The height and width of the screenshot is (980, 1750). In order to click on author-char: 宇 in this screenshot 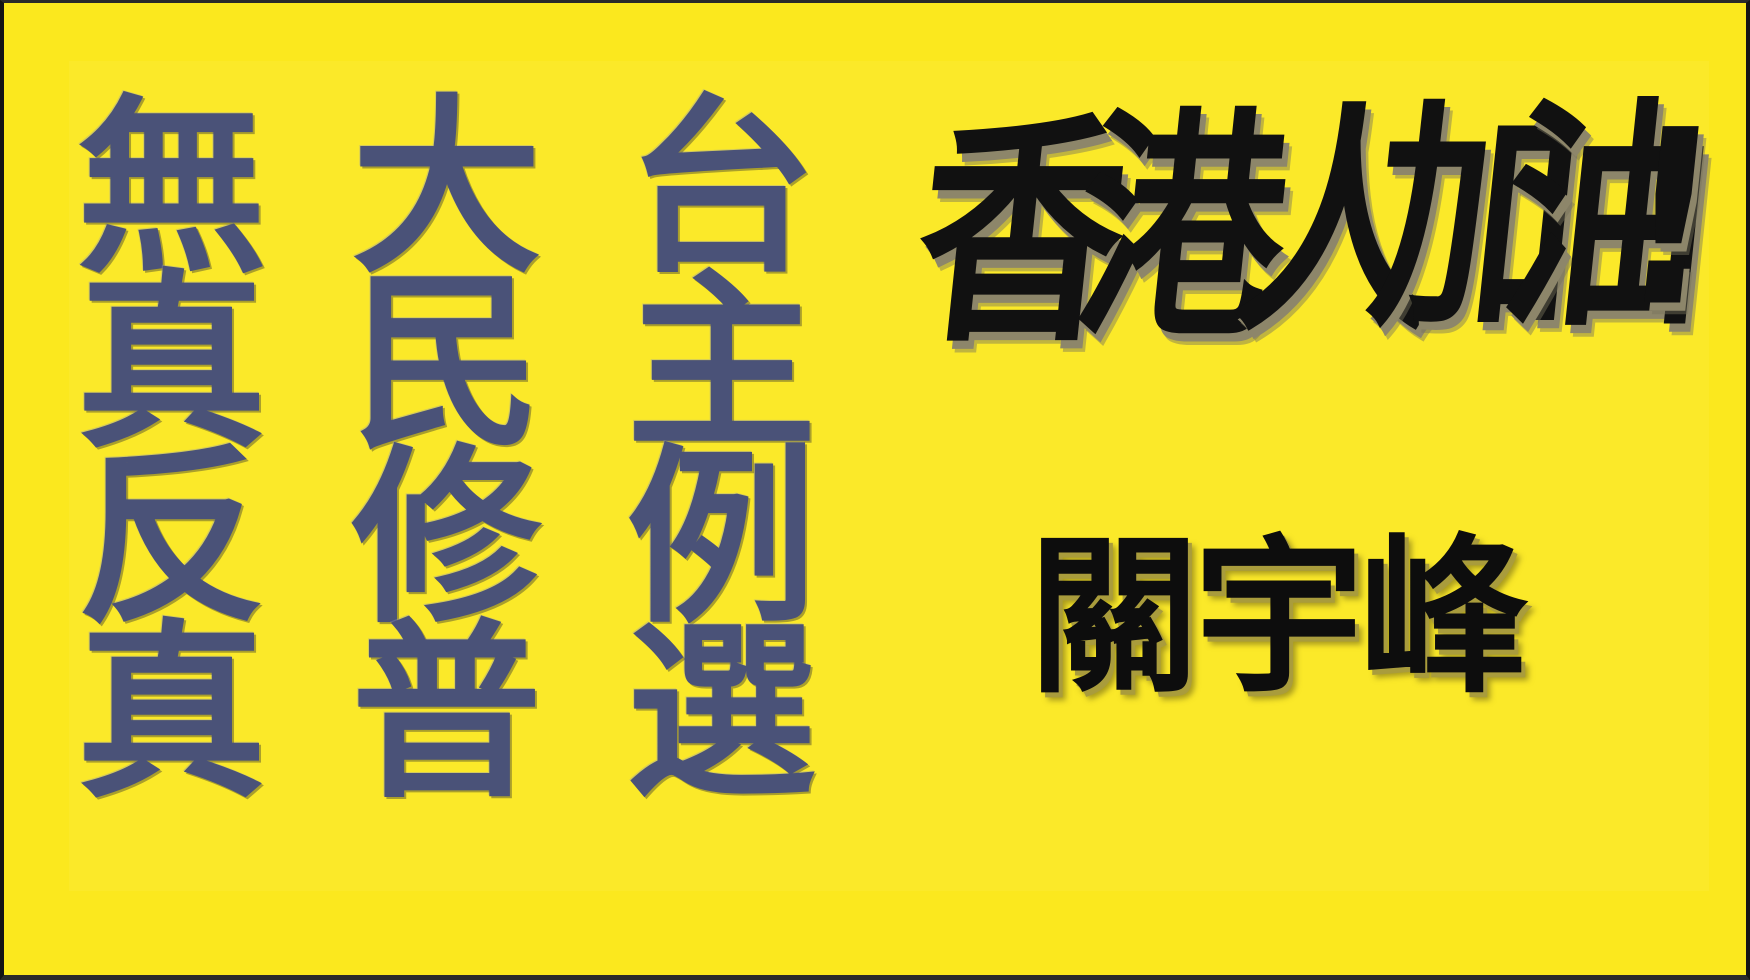, I will do `click(1279, 618)`.